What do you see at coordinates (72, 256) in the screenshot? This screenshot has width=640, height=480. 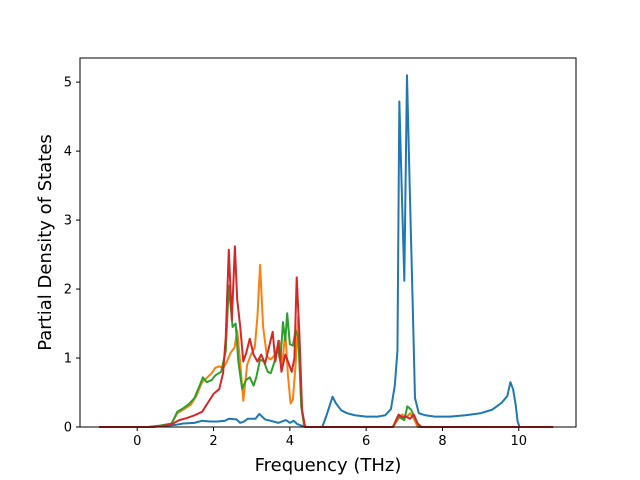 I see `y-axis-ticks: 0 1 2 3 4 5` at bounding box center [72, 256].